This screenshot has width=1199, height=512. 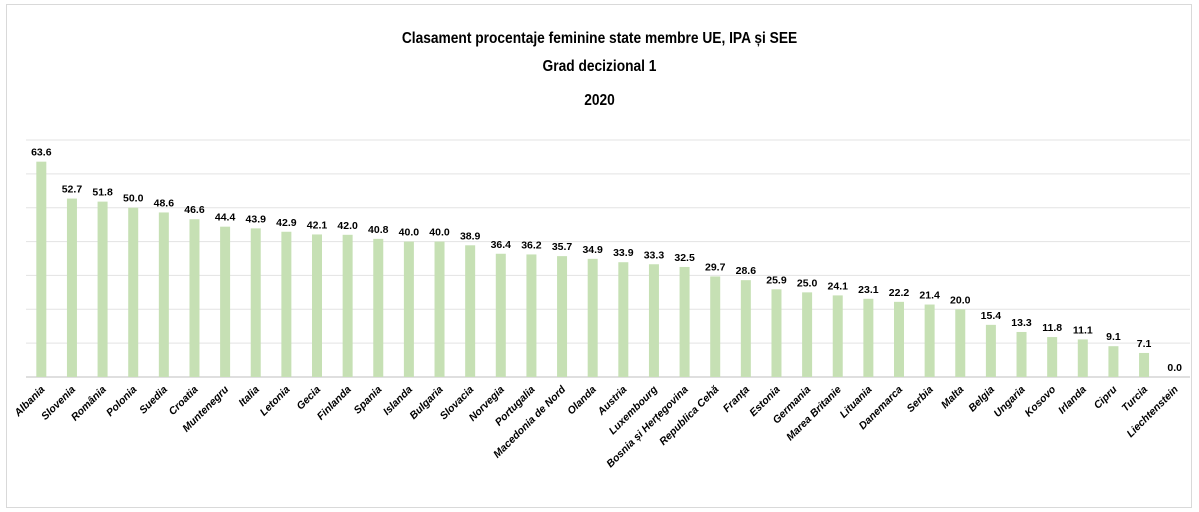 I want to click on data-label: 44.4, so click(x=225, y=218).